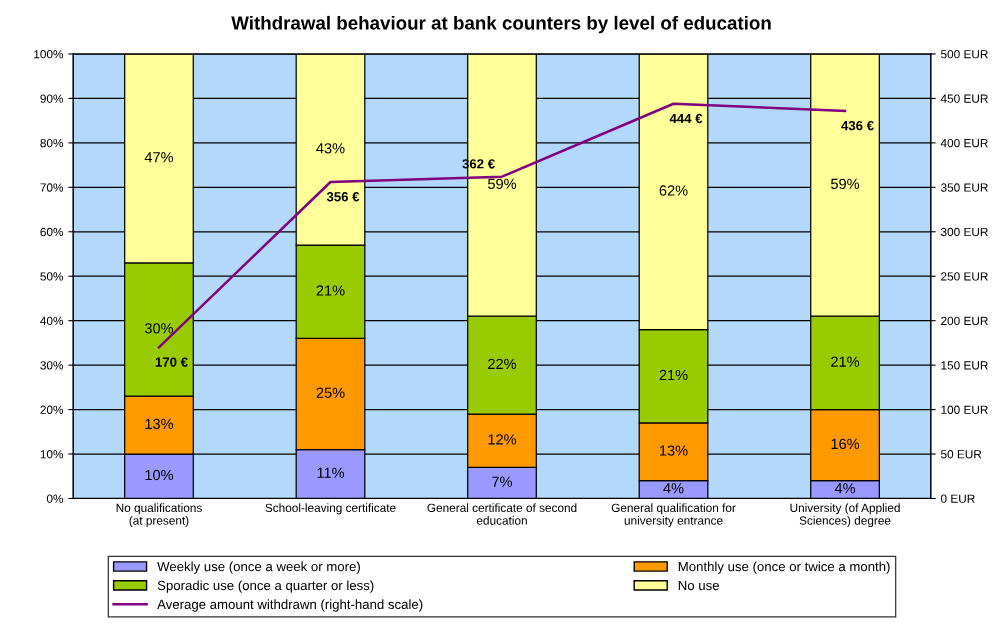 This screenshot has height=635, width=1003. What do you see at coordinates (52, 143) in the screenshot?
I see `y-tick-label: 80%` at bounding box center [52, 143].